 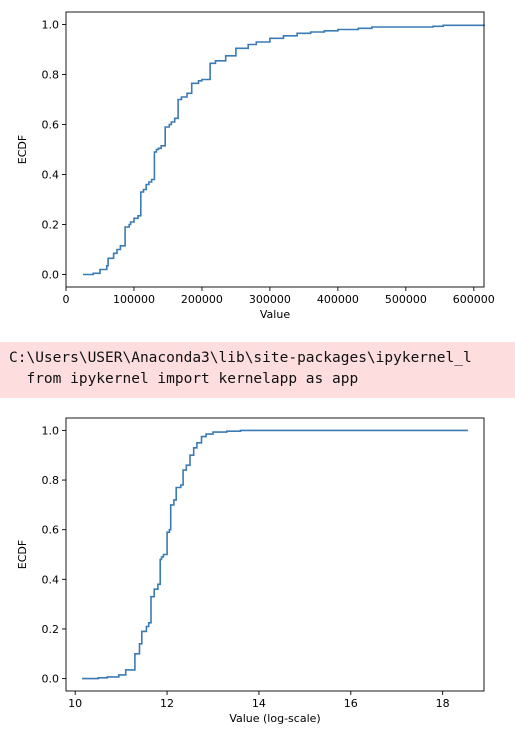 I want to click on x-tick-label: 12, so click(x=167, y=703).